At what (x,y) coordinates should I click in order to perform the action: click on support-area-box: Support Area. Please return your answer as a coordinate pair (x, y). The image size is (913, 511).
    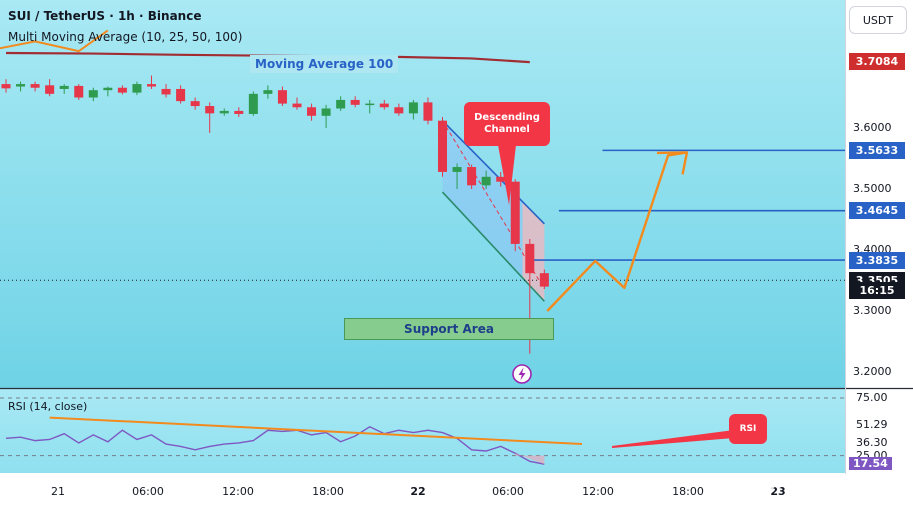
    Looking at the image, I should click on (449, 329).